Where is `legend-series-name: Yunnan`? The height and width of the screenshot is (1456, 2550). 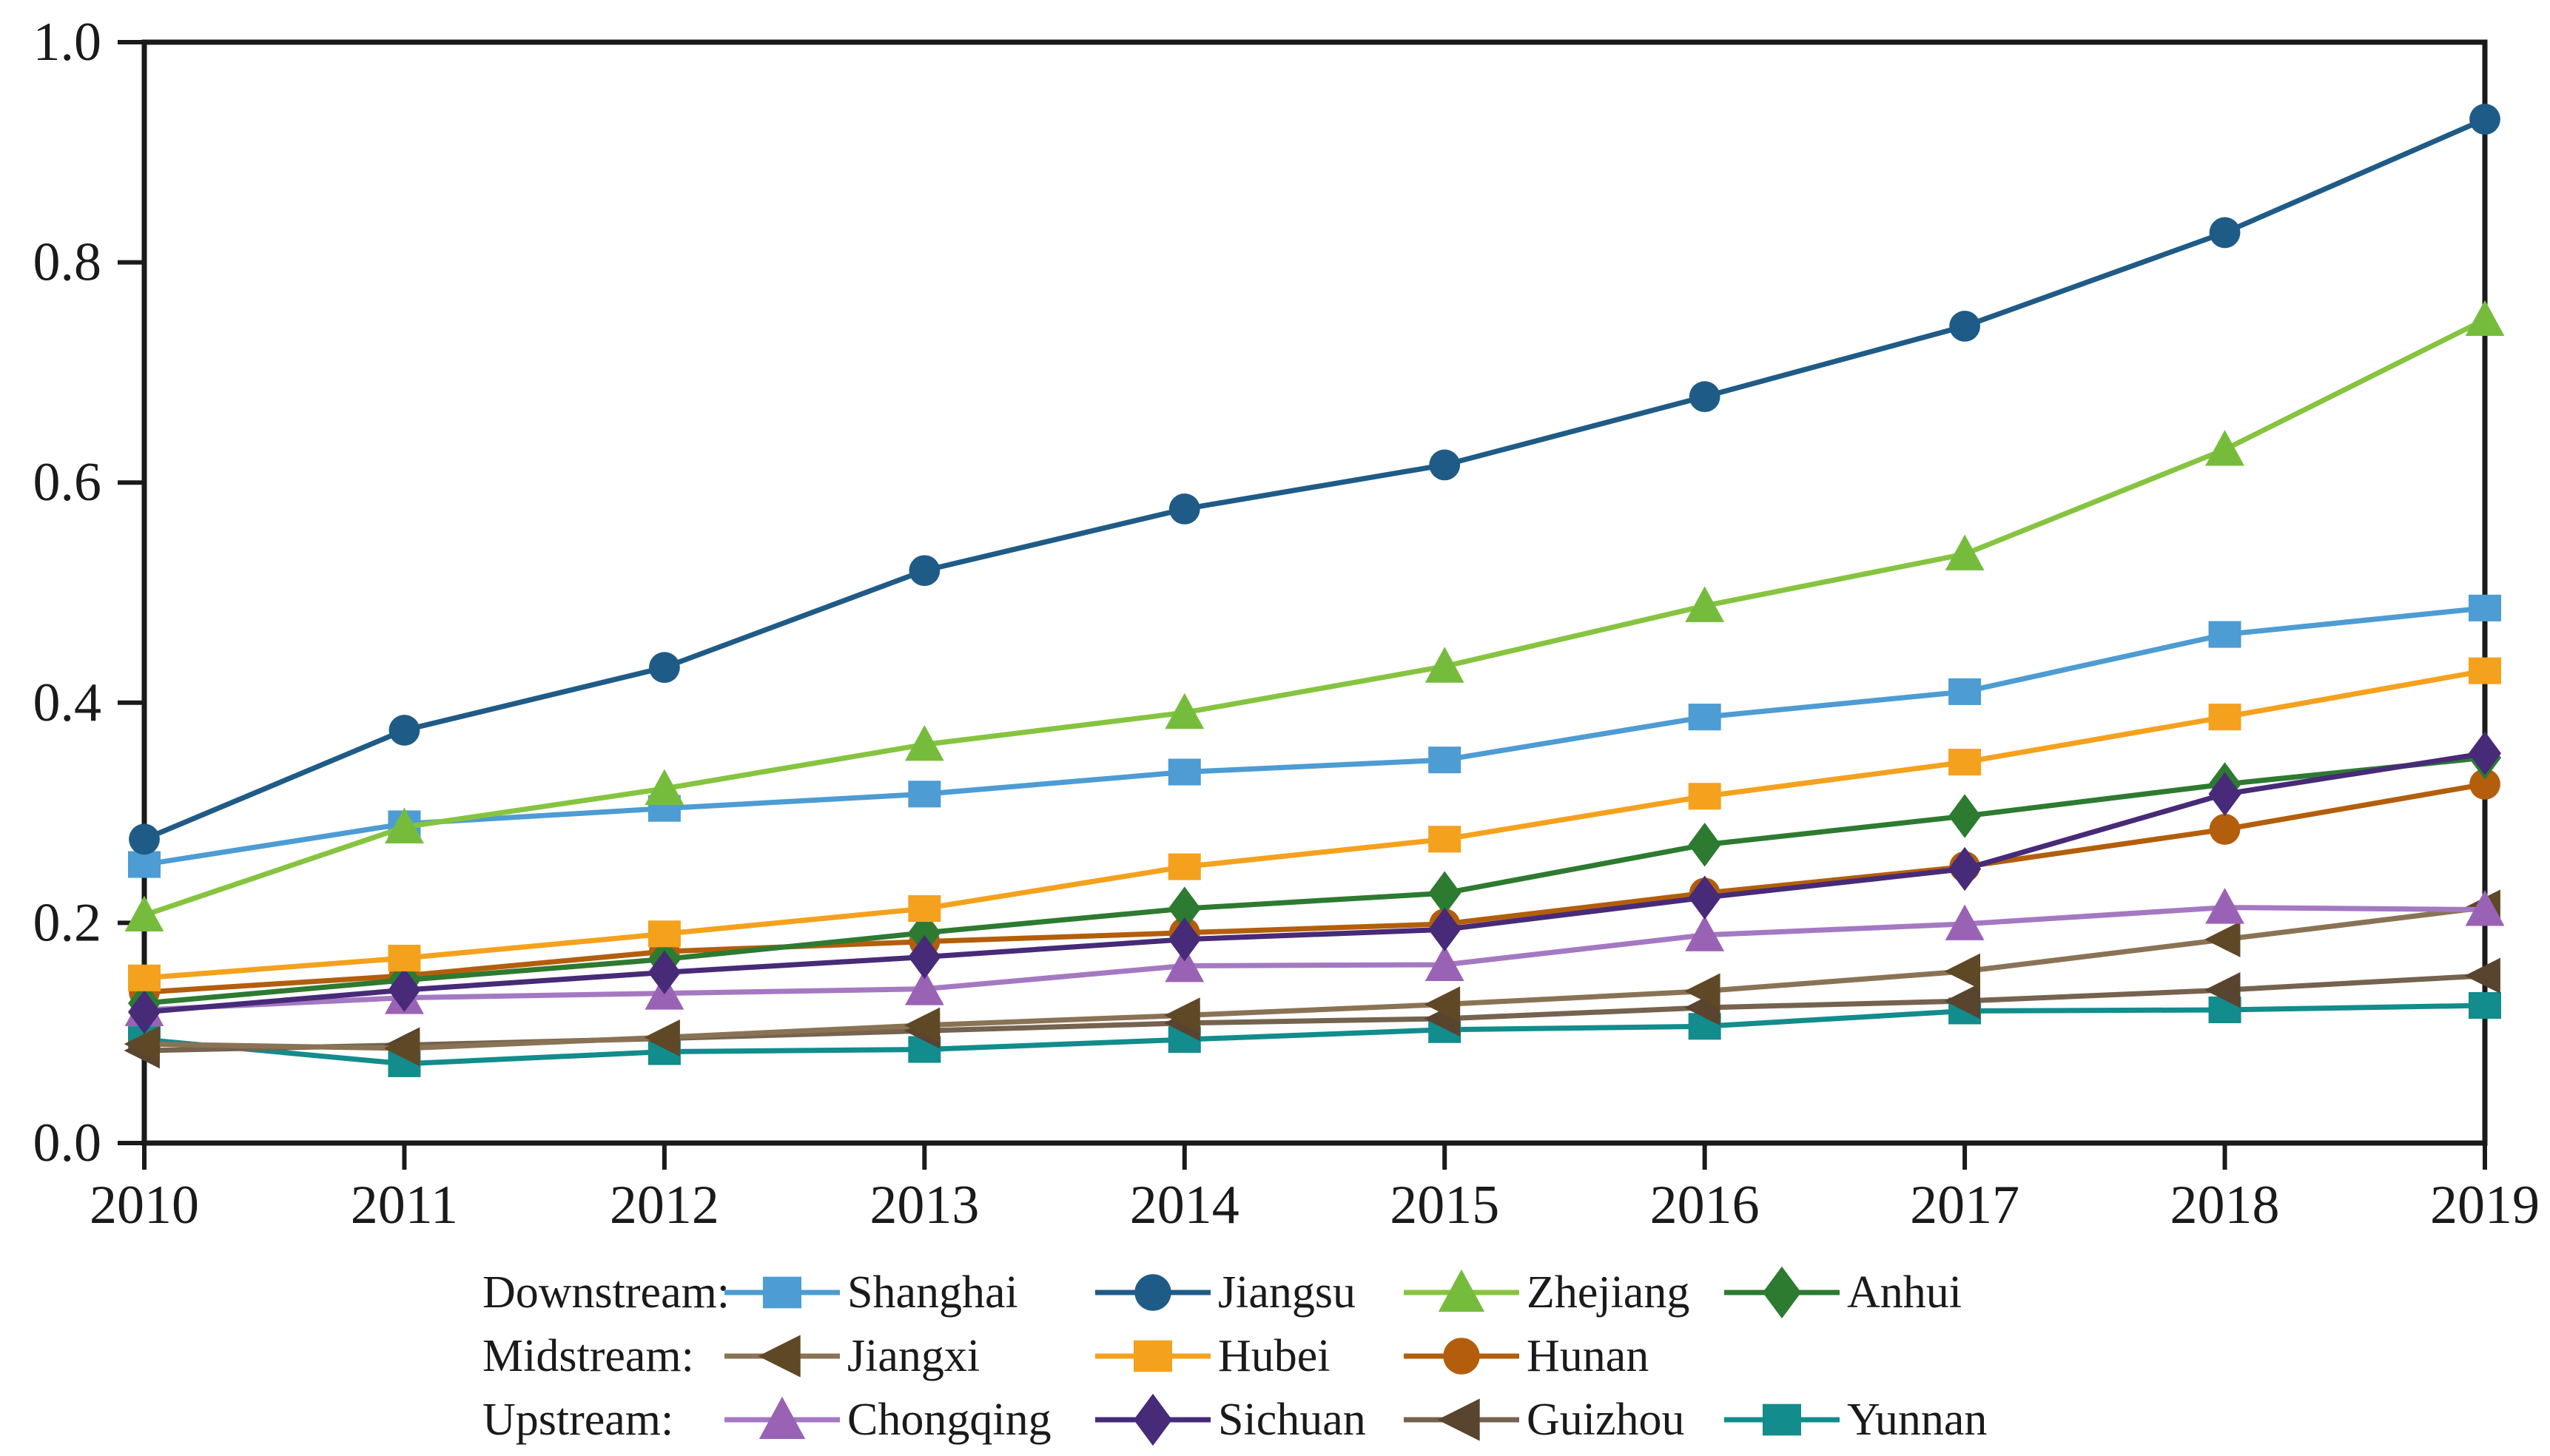
legend-series-name: Yunnan is located at coordinates (1917, 1420).